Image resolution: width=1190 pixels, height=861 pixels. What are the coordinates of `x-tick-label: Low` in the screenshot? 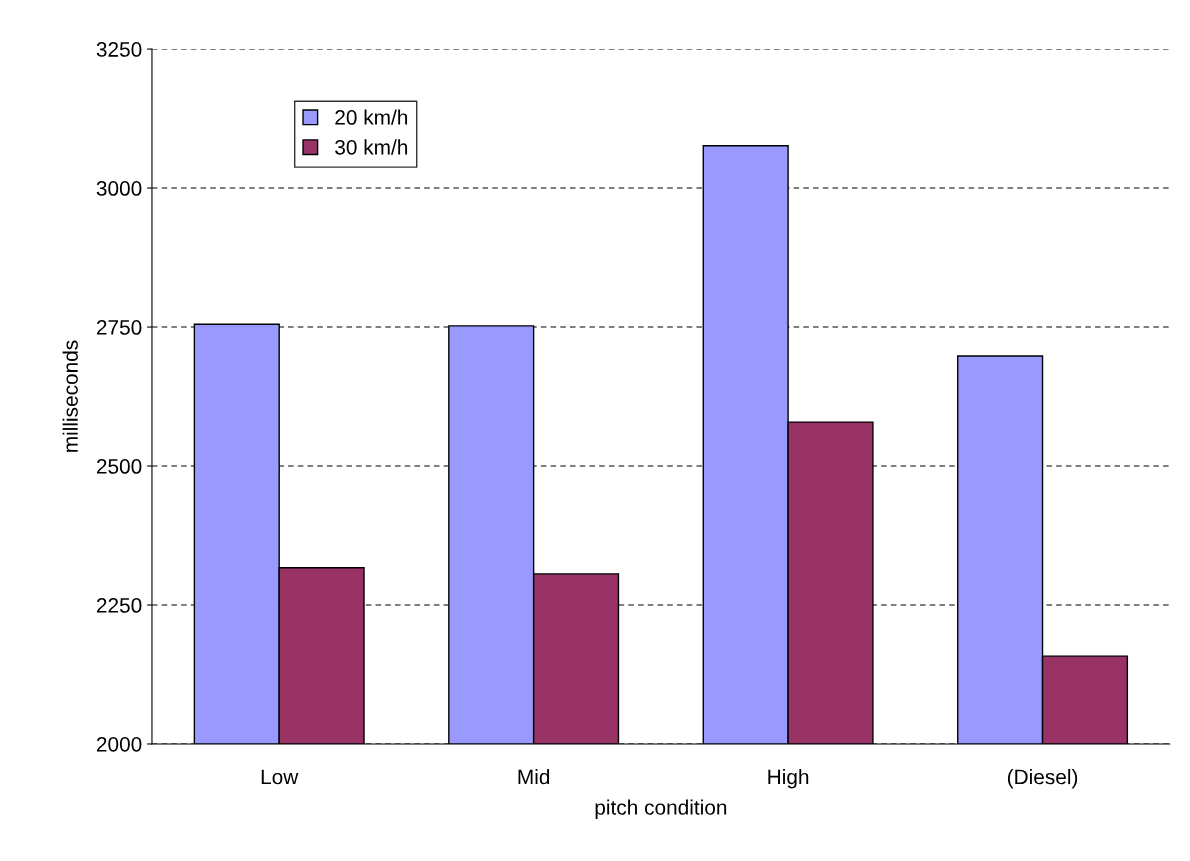 It's located at (280, 777).